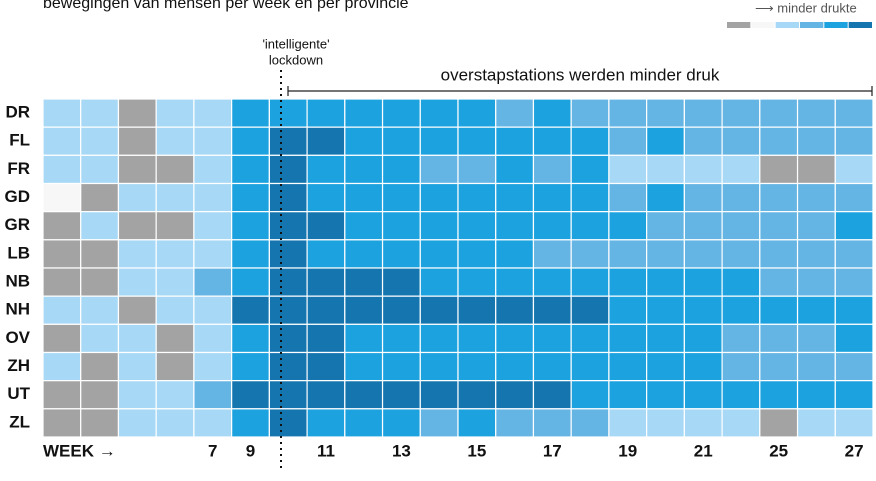 Image resolution: width=876 pixels, height=481 pixels. What do you see at coordinates (17, 309) in the screenshot?
I see `row-label: NH` at bounding box center [17, 309].